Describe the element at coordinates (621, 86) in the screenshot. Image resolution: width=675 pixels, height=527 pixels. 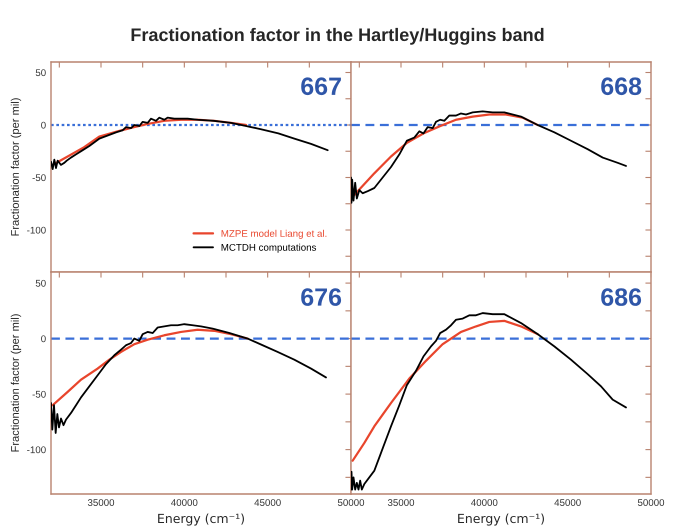
I see `annotation: 668` at that location.